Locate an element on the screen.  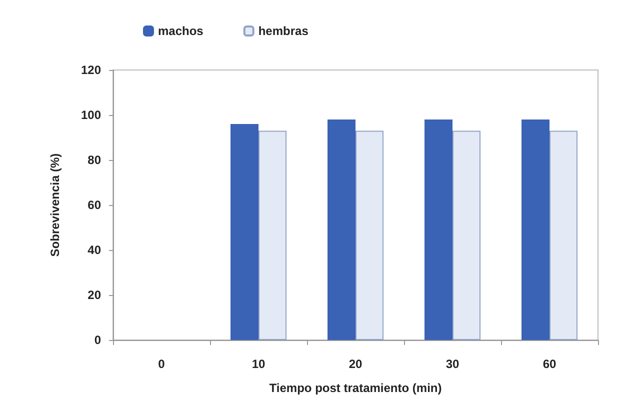
y-tick-label: 40 is located at coordinates (95, 250).